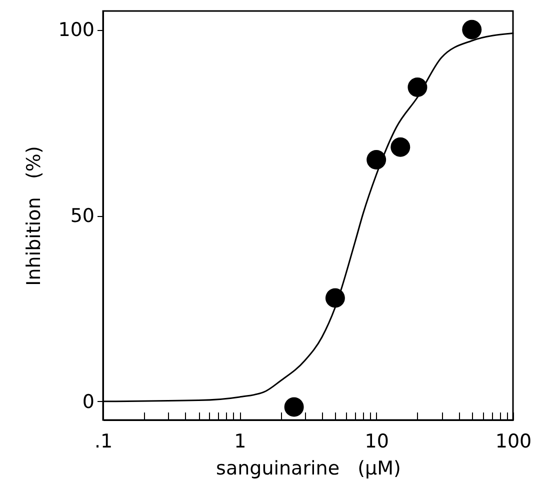 The image size is (539, 484). What do you see at coordinates (88, 401) in the screenshot?
I see `y-tick-label: 0` at bounding box center [88, 401].